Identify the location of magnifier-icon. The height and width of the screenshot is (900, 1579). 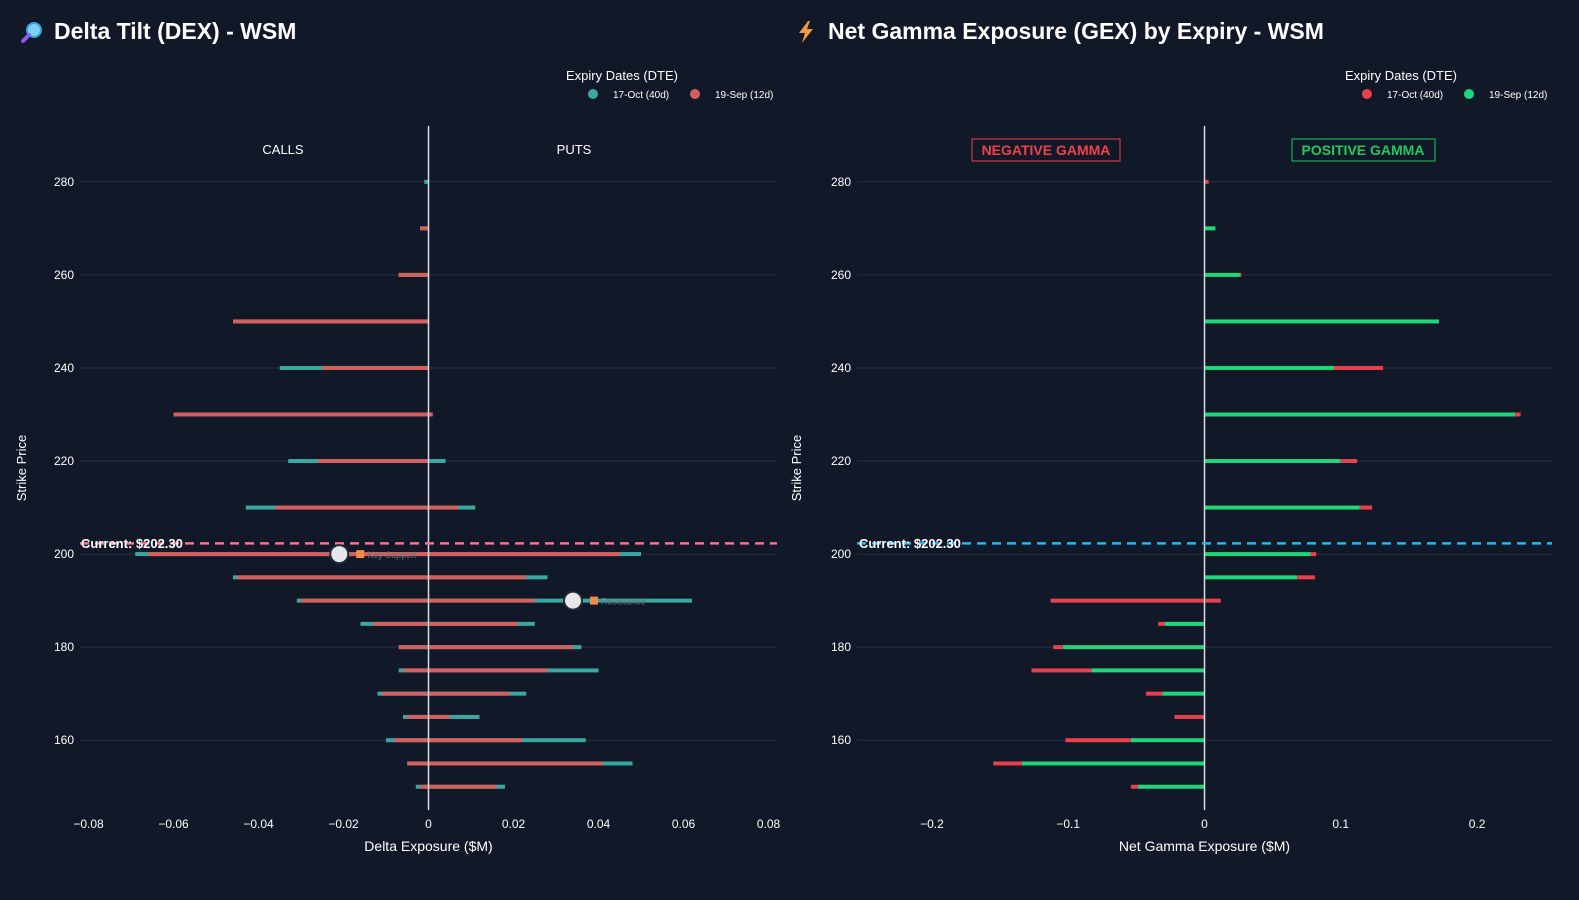
(32, 32).